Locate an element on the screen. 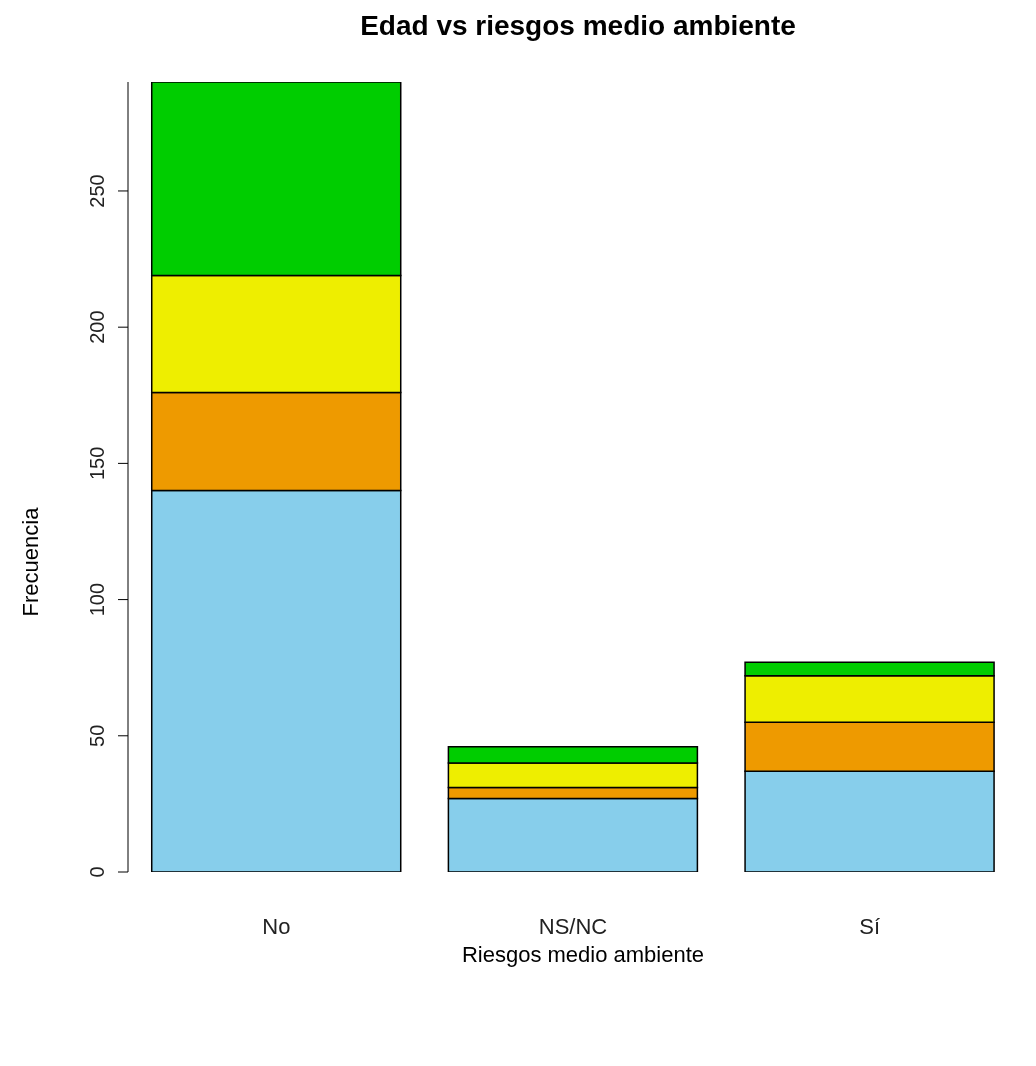  y-tick-label: 150 is located at coordinates (97, 463).